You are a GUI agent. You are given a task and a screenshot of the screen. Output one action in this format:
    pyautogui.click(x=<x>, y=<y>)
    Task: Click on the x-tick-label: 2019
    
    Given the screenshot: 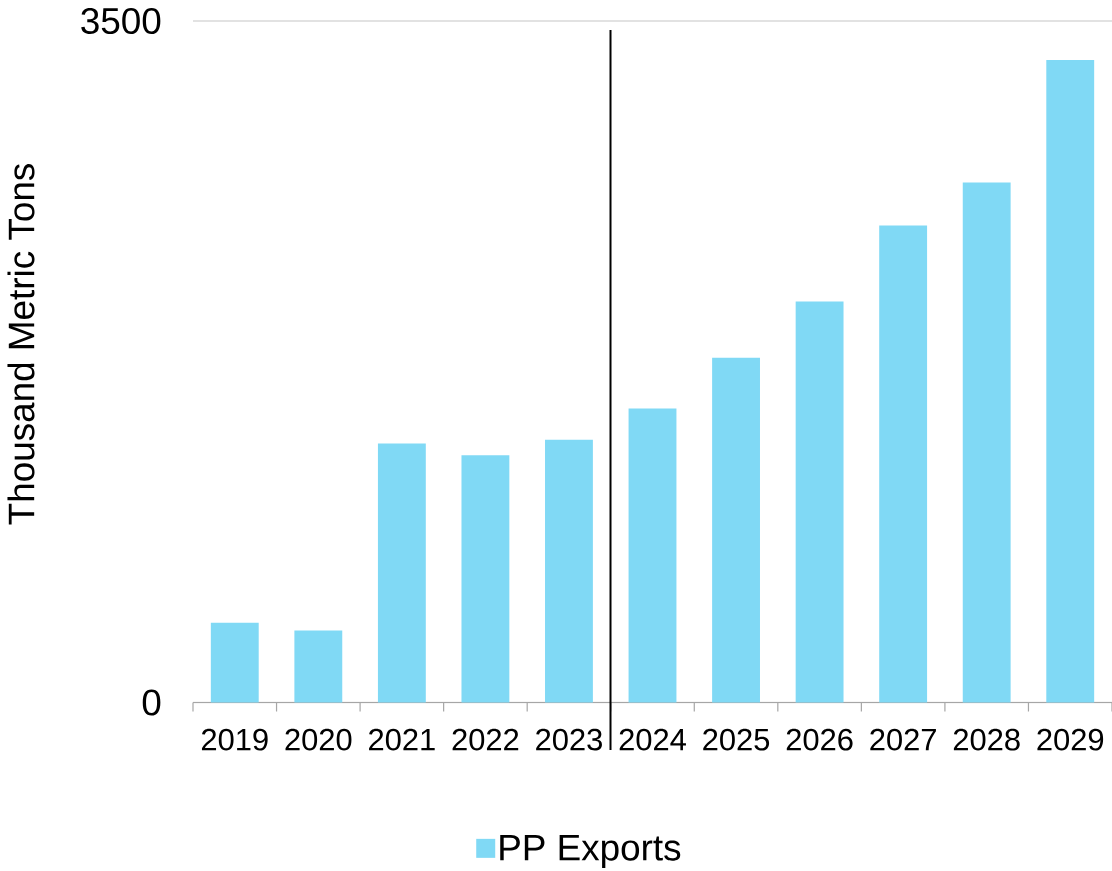 What is the action you would take?
    pyautogui.click(x=234, y=739)
    